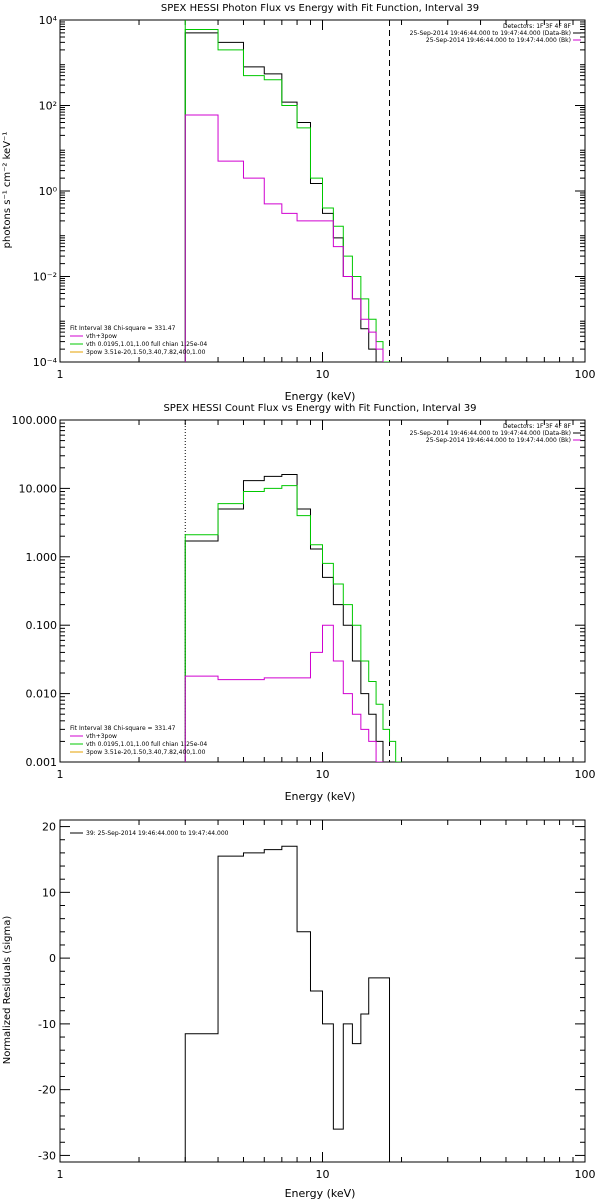  What do you see at coordinates (47, 1155) in the screenshot?
I see `y-tick-label: -30` at bounding box center [47, 1155].